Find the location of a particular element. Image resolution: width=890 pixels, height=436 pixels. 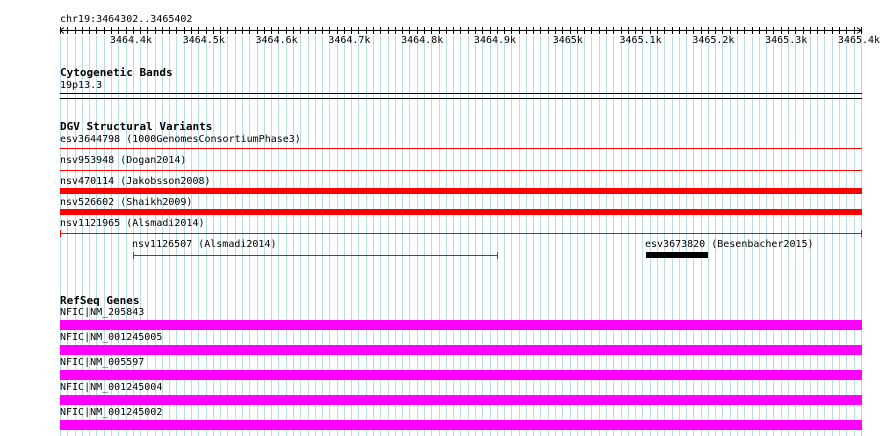

gene-label: NFIC|NM_005597 is located at coordinates (102, 362).